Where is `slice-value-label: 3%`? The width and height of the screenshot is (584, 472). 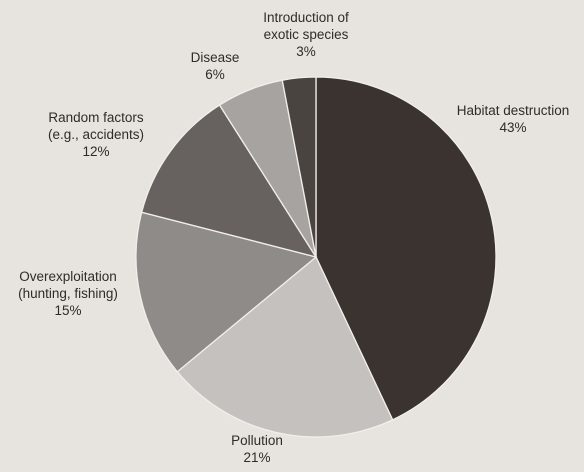 slice-value-label: 3% is located at coordinates (306, 51).